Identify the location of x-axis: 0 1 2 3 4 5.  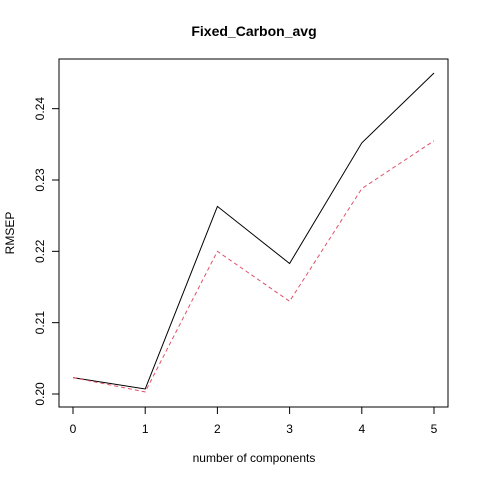
(254, 421).